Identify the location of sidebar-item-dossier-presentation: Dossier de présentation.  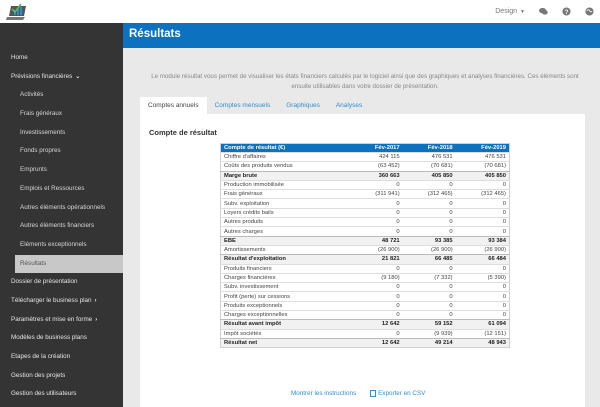
(61, 282).